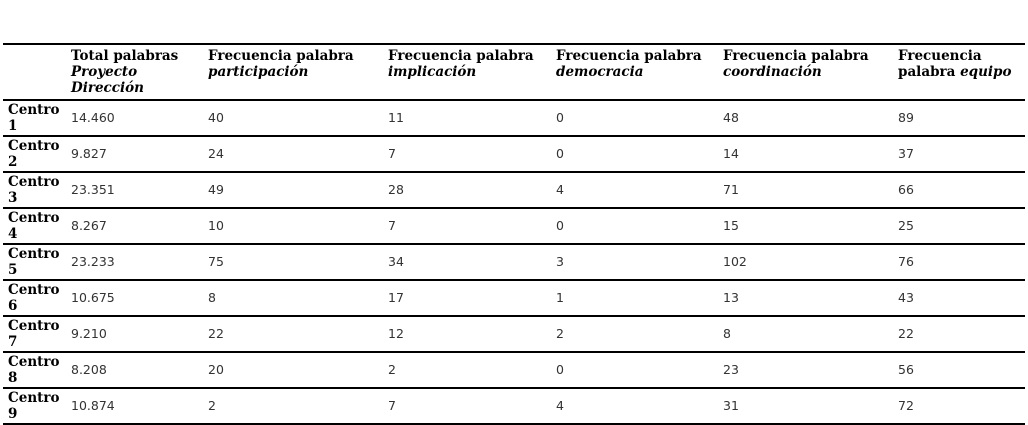 This screenshot has height=425, width=1028. I want to click on row-label: Centro 9, so click(34, 406).